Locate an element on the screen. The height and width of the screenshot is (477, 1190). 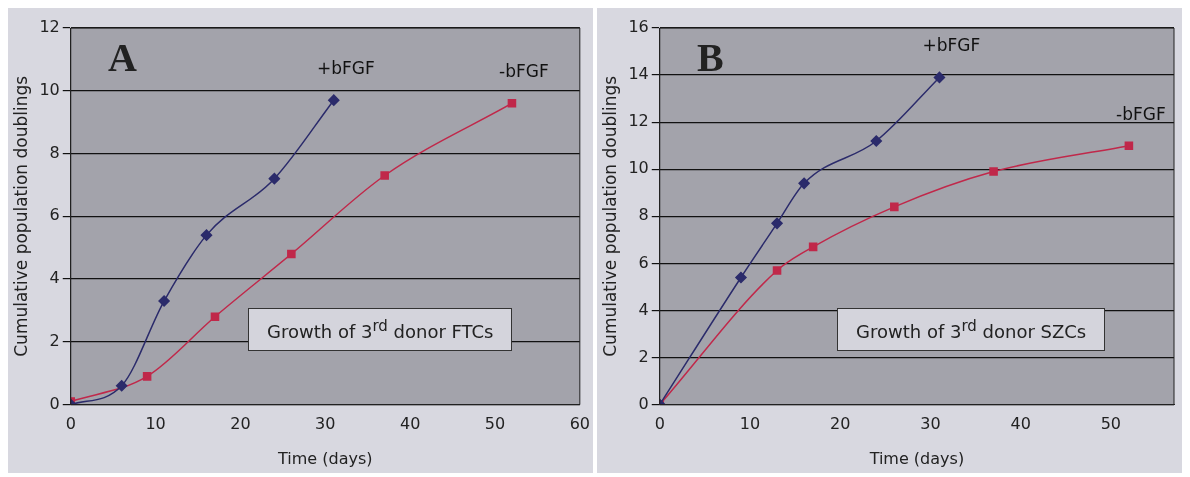
x-tick-label: 60 is located at coordinates (579, 424).